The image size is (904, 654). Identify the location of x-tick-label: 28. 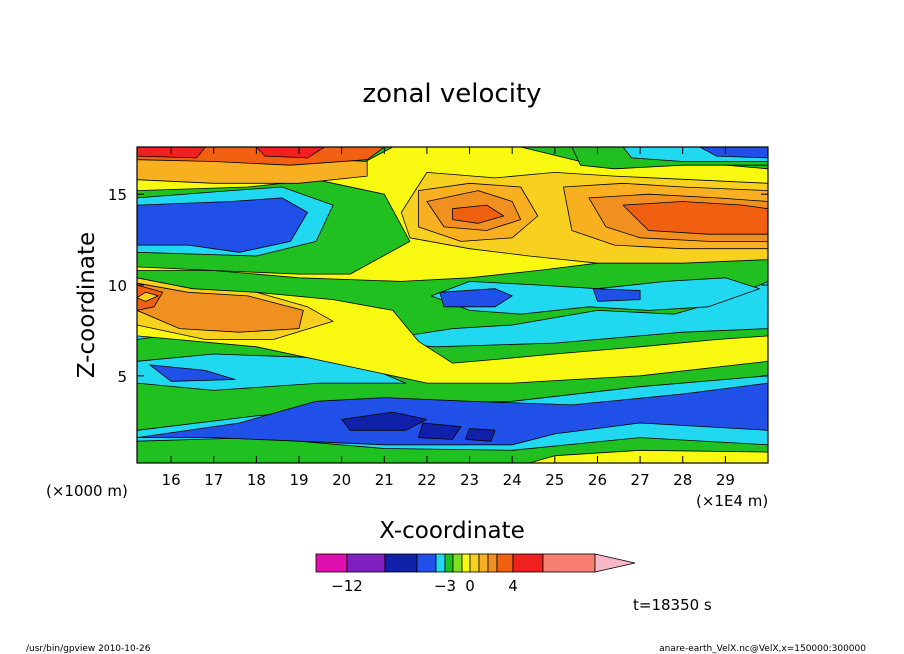
(682, 480).